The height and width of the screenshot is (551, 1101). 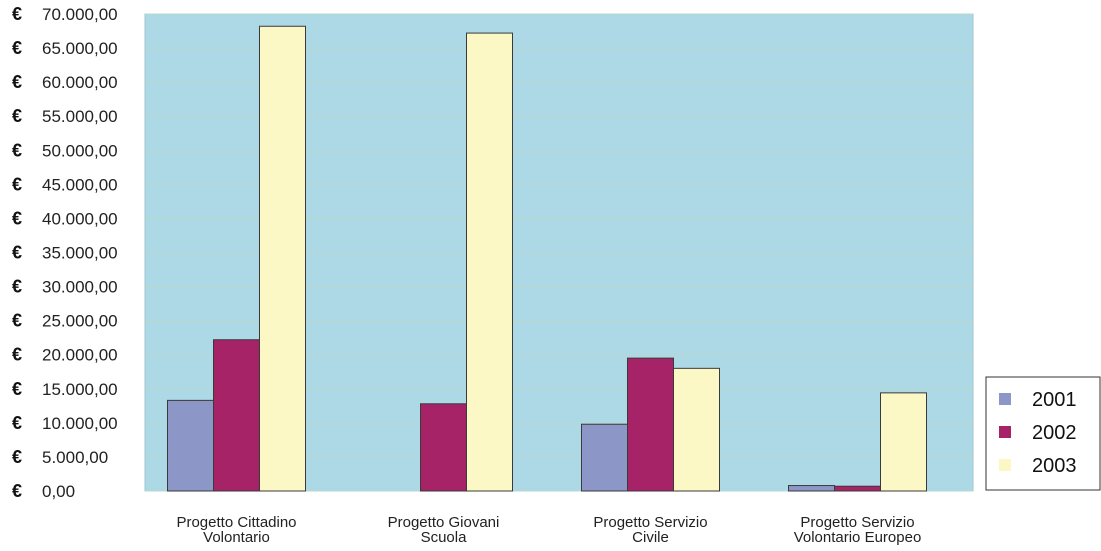 I want to click on y-tick-label: 15.000,00, so click(x=80, y=389).